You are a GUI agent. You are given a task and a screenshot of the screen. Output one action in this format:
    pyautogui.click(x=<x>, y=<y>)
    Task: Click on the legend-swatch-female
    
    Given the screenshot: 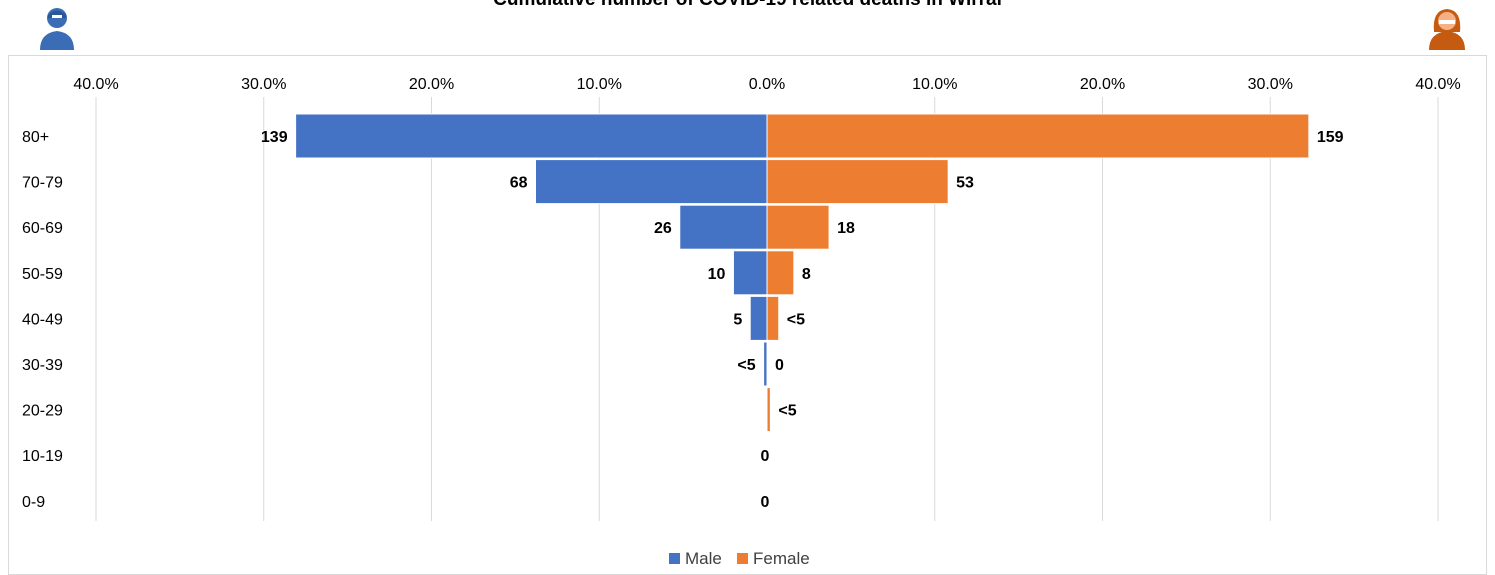 What is the action you would take?
    pyautogui.click(x=742, y=558)
    